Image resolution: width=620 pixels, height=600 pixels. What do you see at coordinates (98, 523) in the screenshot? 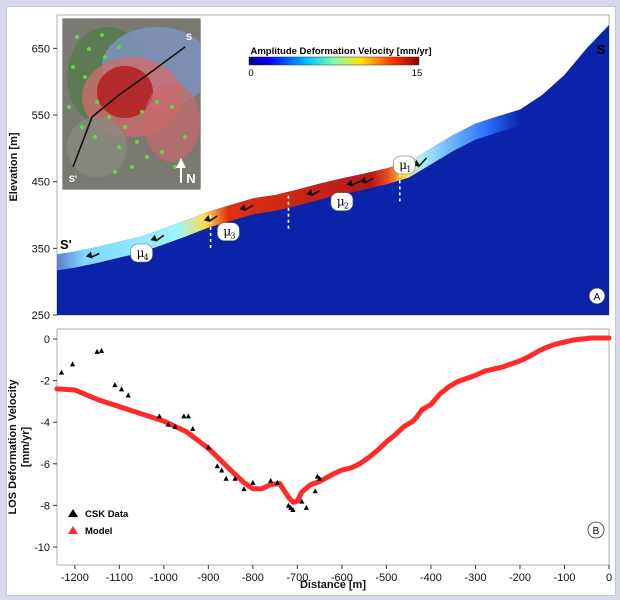
I see `legend: CSK Data Model` at bounding box center [98, 523].